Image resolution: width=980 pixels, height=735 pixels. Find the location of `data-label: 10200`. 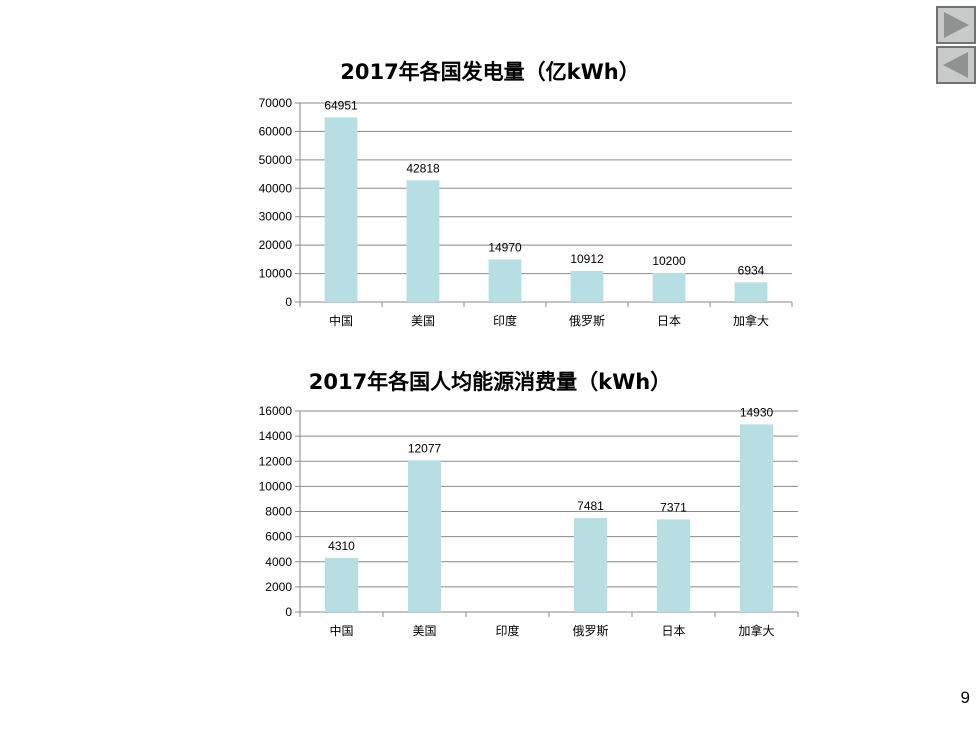

data-label: 10200 is located at coordinates (669, 261).